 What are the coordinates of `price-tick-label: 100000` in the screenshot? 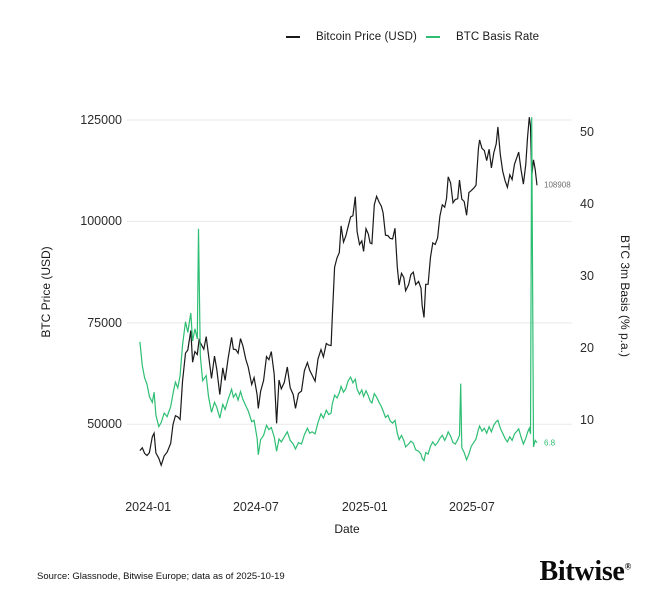 It's located at (101, 221).